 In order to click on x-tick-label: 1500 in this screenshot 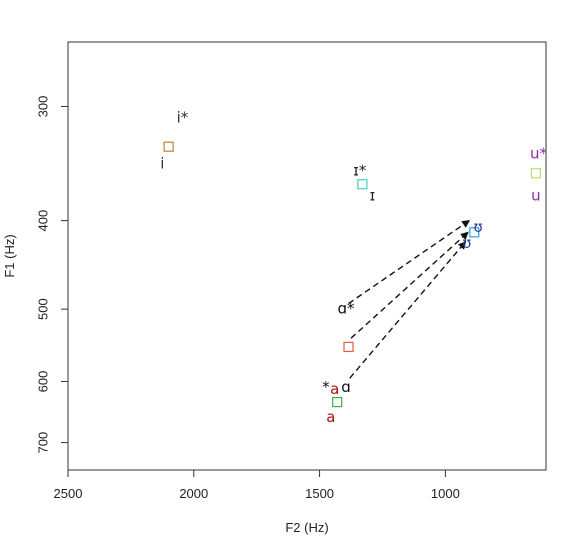, I will do `click(319, 493)`.